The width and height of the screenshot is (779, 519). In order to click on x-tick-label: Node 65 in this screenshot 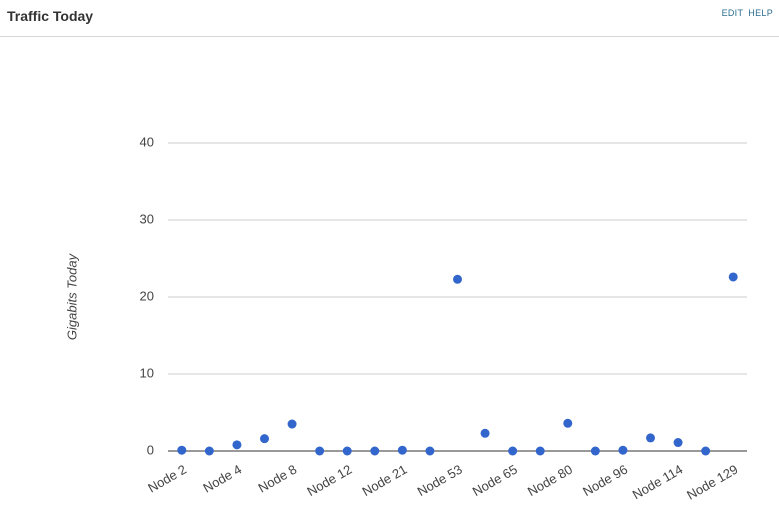, I will do `click(495, 481)`.